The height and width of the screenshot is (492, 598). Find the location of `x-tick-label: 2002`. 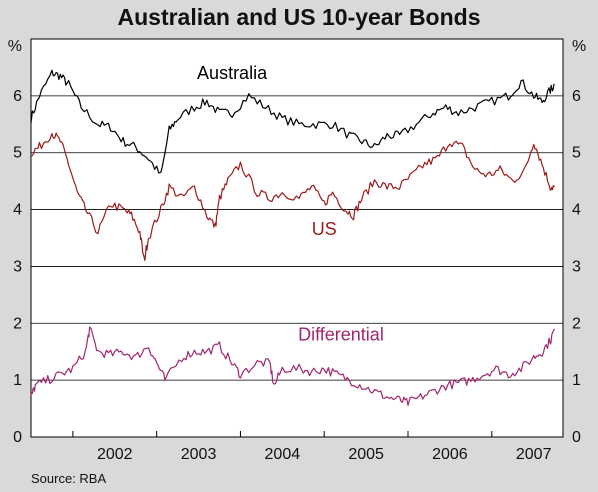

x-tick-label: 2002 is located at coordinates (115, 454).